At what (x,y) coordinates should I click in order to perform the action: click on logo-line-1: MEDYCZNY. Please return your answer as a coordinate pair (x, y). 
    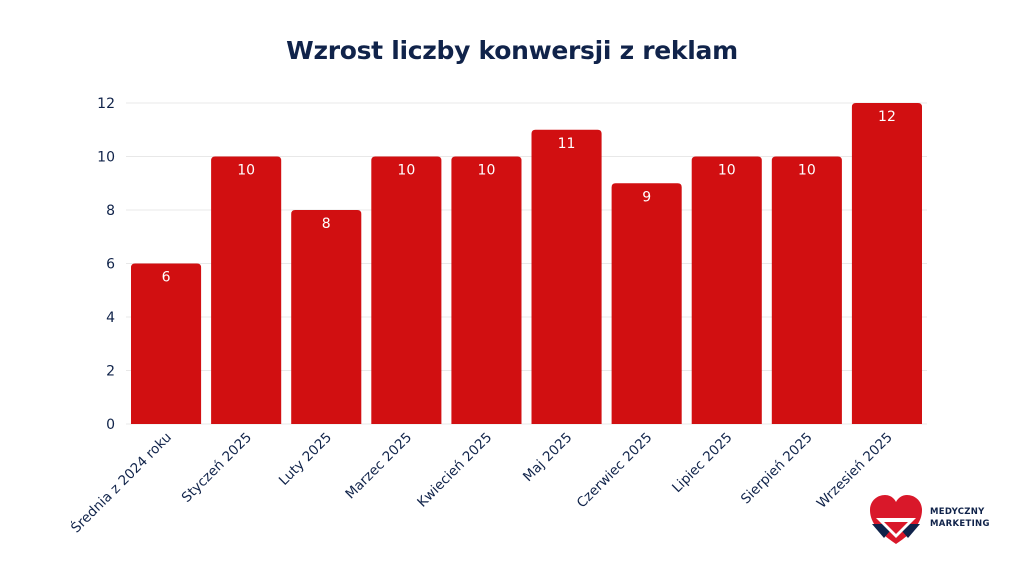
    Looking at the image, I should click on (957, 512).